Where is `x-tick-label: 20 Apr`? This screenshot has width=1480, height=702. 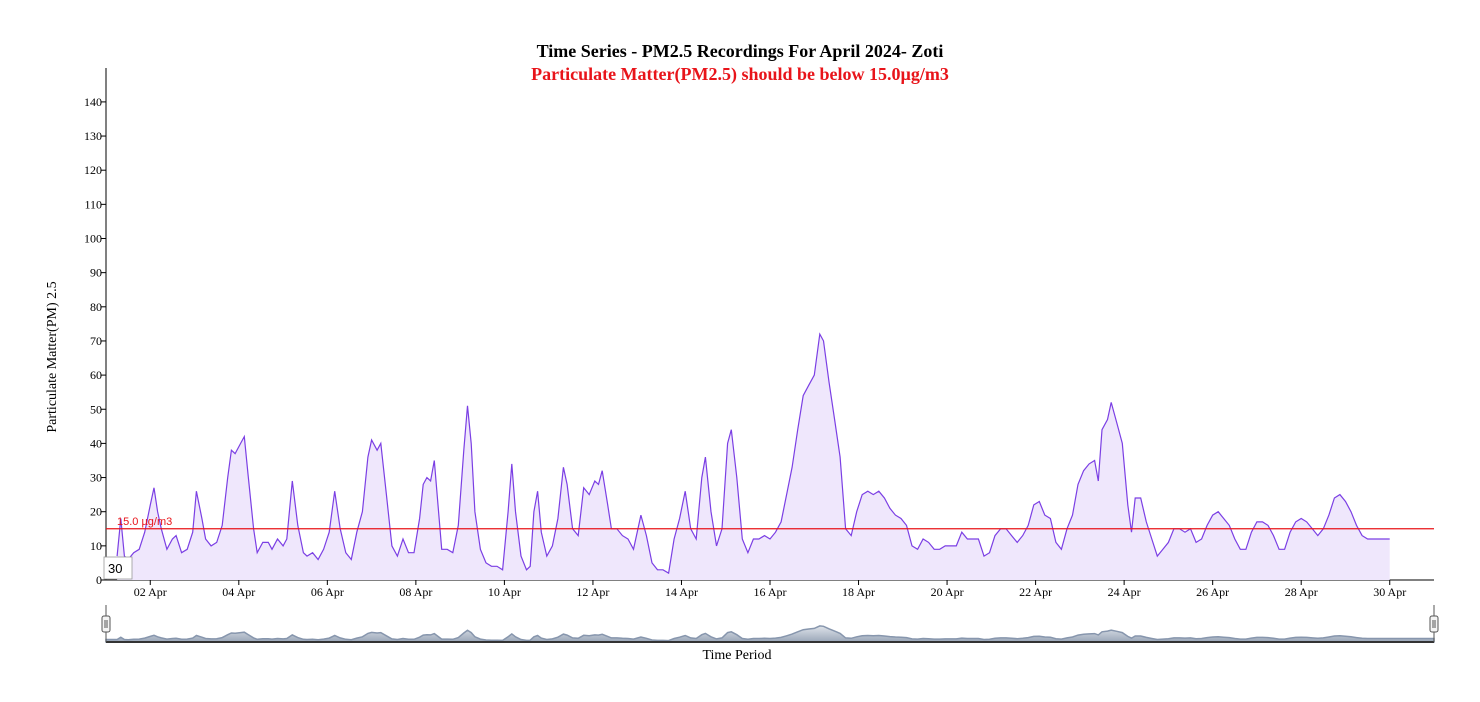
x-tick-label: 20 Apr is located at coordinates (947, 592).